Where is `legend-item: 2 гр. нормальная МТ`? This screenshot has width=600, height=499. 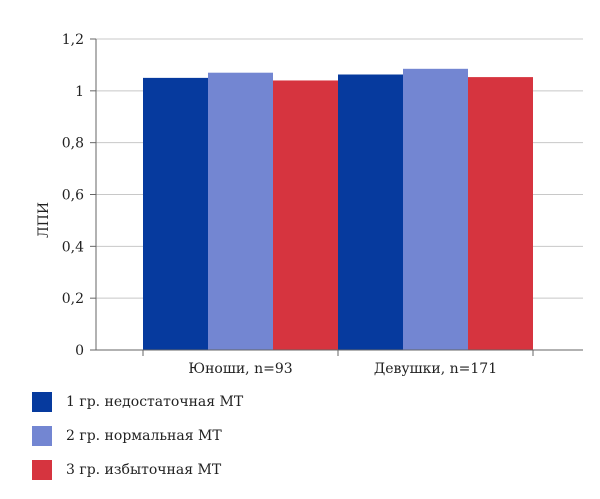
legend-item: 2 гр. нормальная МТ is located at coordinates (137, 436).